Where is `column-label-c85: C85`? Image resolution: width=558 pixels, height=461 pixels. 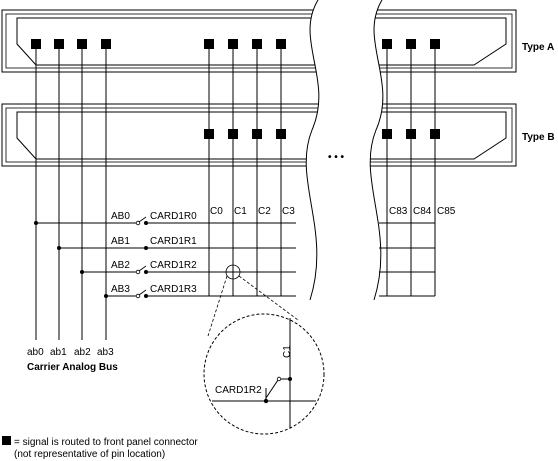
column-label-c85: C85 is located at coordinates (446, 211).